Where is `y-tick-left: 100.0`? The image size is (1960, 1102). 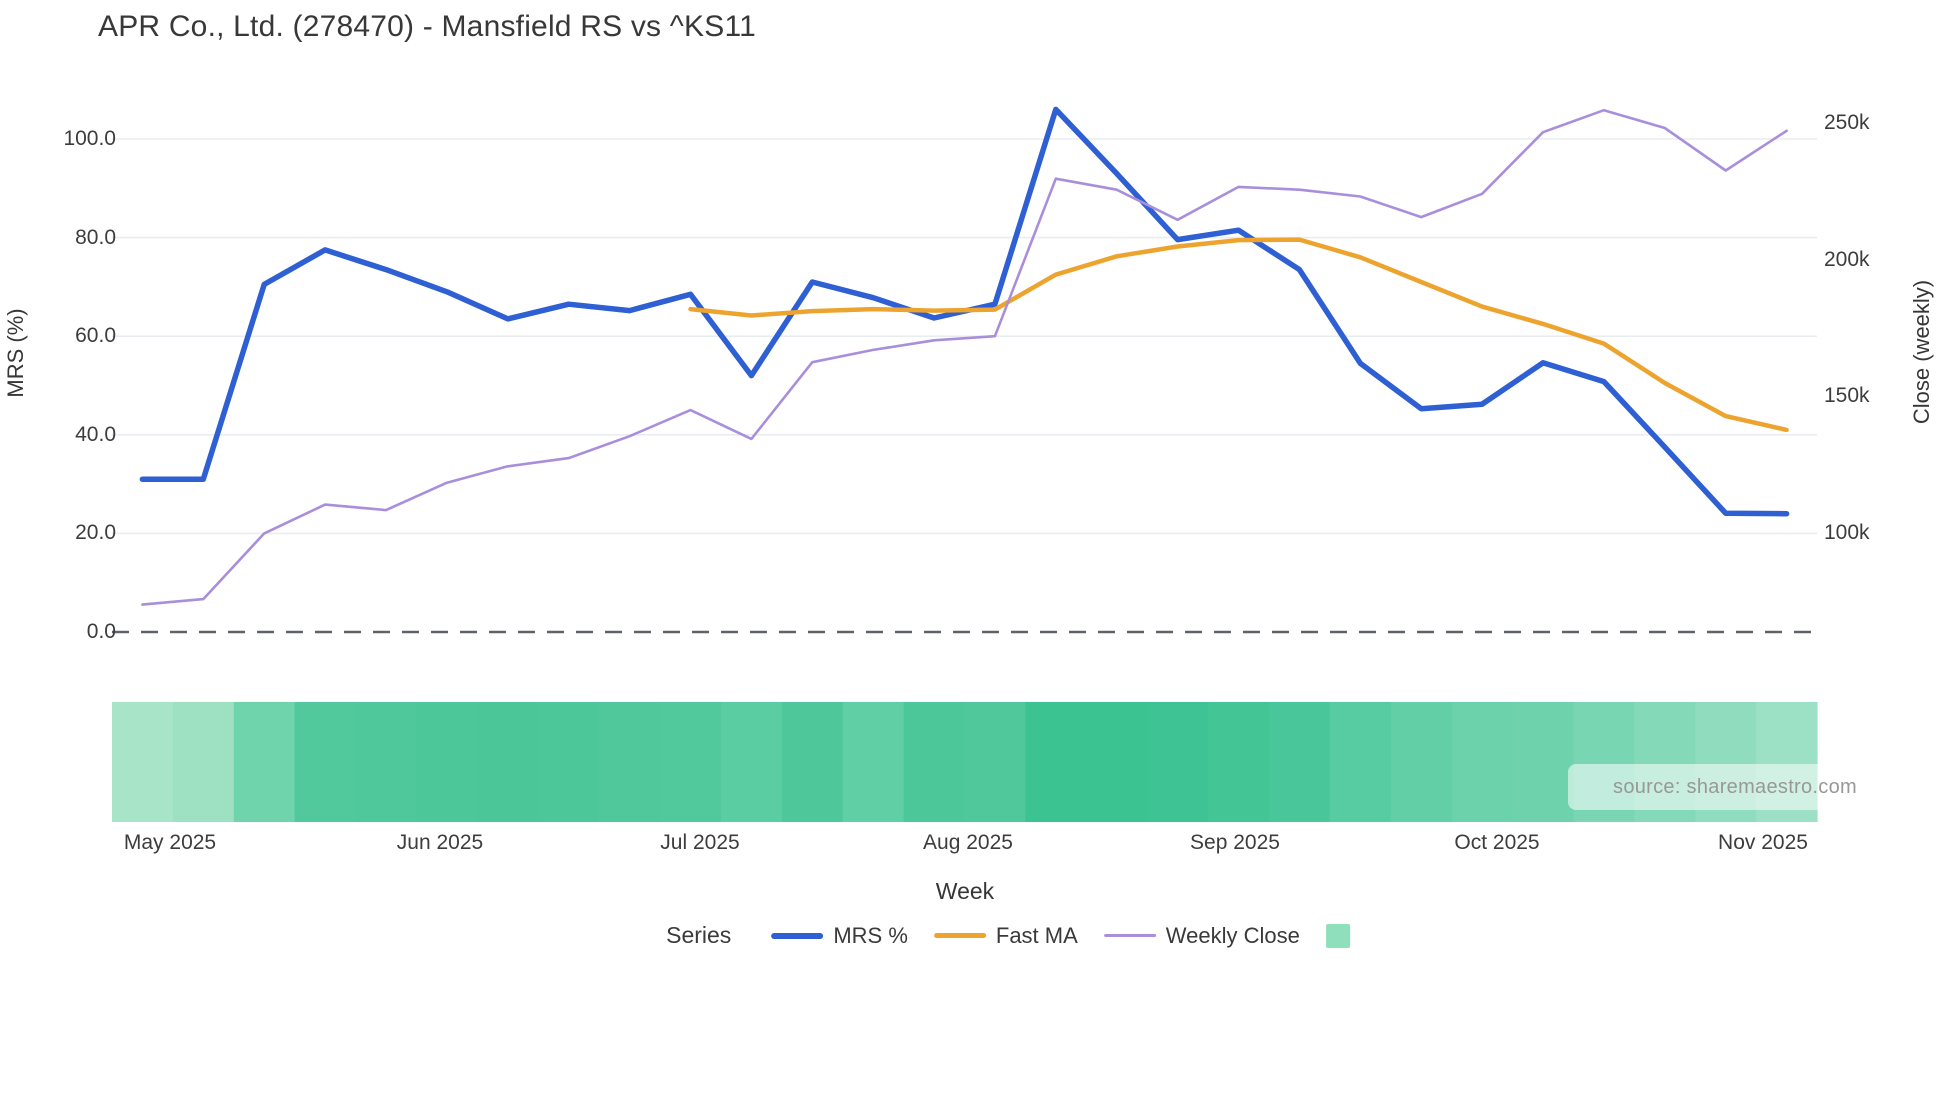 y-tick-left: 100.0 is located at coordinates (89, 138).